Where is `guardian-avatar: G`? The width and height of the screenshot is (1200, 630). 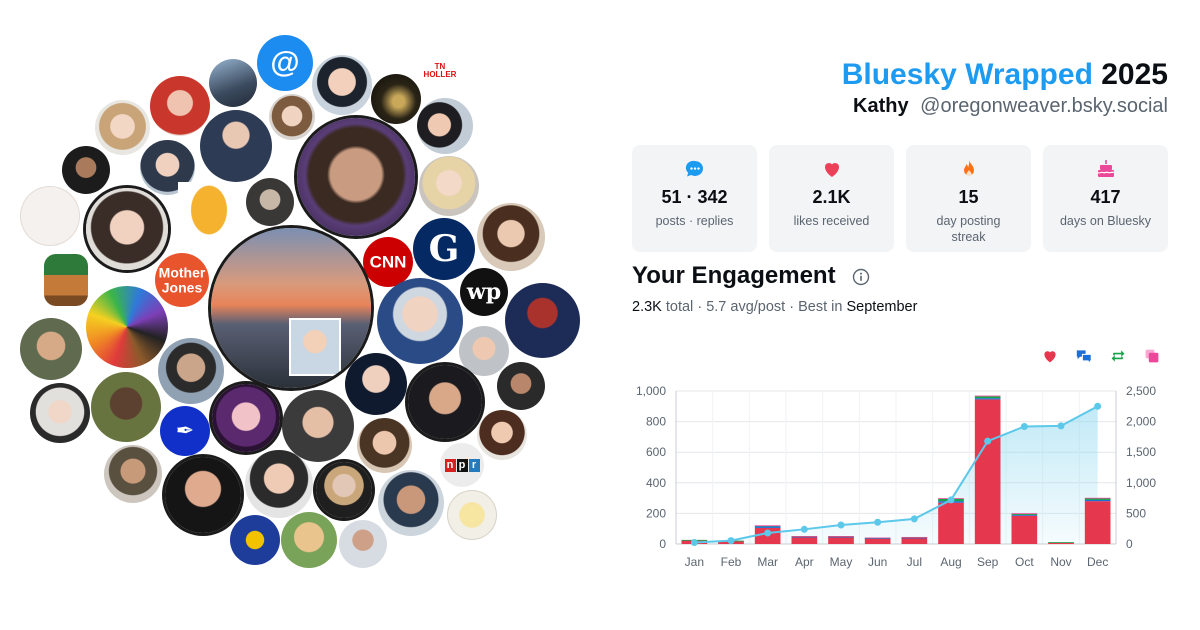 guardian-avatar: G is located at coordinates (444, 249).